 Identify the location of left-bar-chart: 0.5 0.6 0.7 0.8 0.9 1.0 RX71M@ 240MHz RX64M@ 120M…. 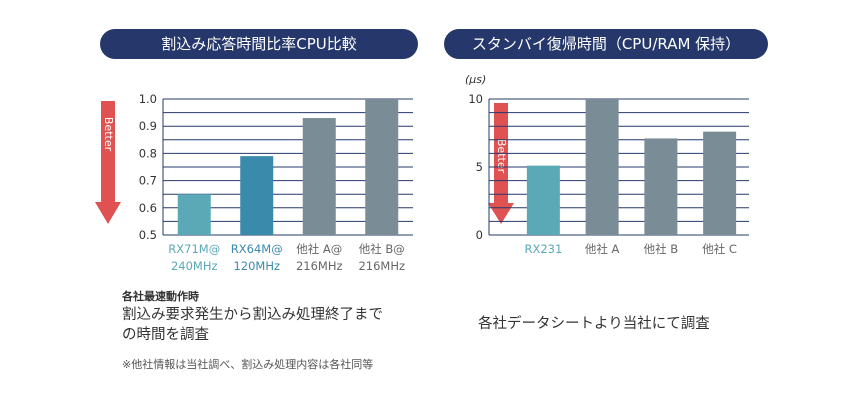
(276, 182).